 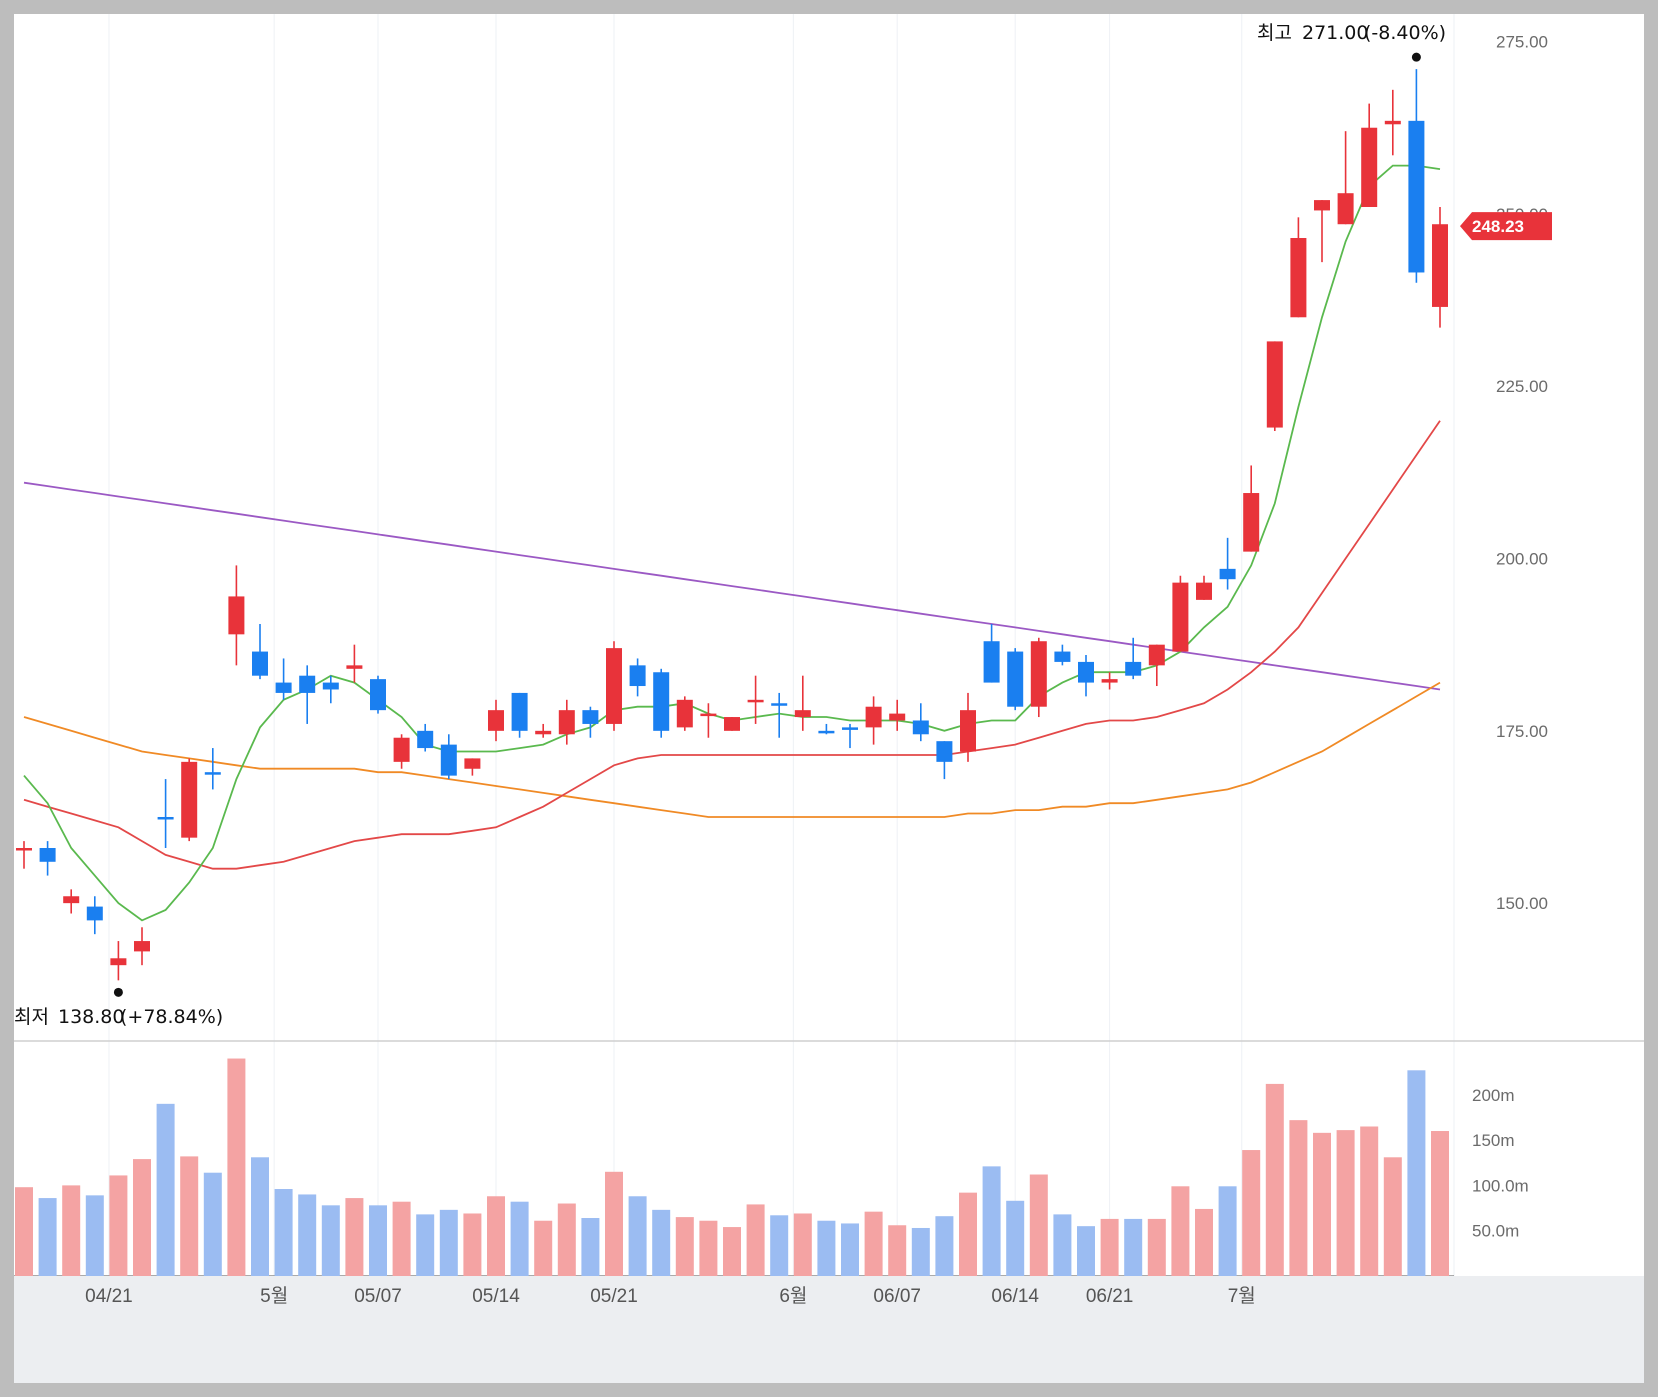 What do you see at coordinates (732, 749) in the screenshot?
I see `ma60-line` at bounding box center [732, 749].